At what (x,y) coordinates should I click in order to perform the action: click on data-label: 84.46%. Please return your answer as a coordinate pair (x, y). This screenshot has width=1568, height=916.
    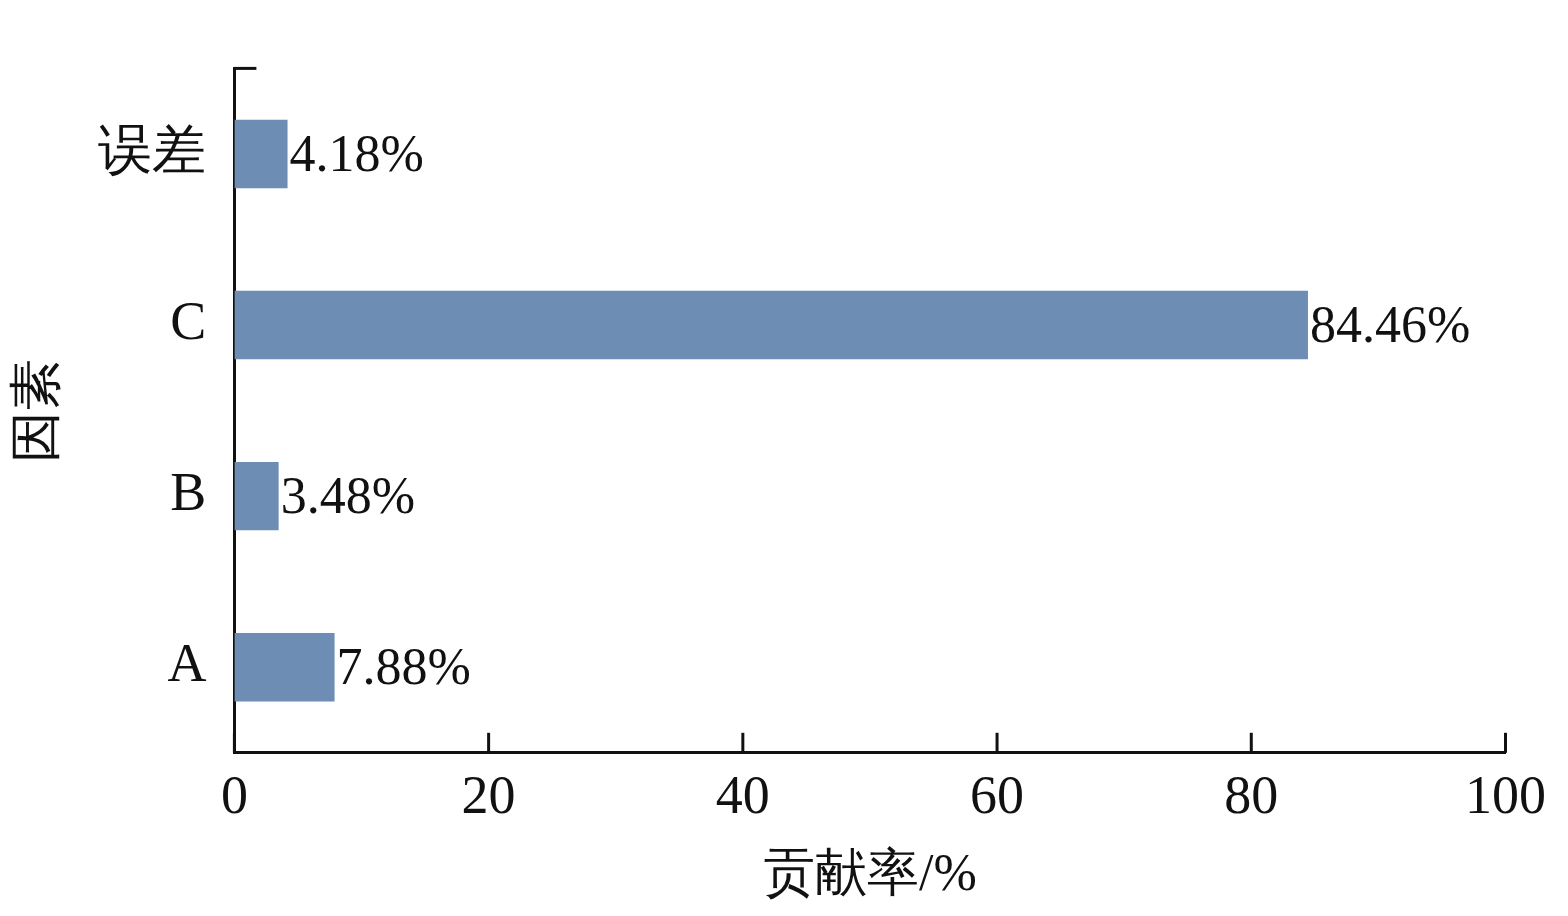
    Looking at the image, I should click on (1390, 324).